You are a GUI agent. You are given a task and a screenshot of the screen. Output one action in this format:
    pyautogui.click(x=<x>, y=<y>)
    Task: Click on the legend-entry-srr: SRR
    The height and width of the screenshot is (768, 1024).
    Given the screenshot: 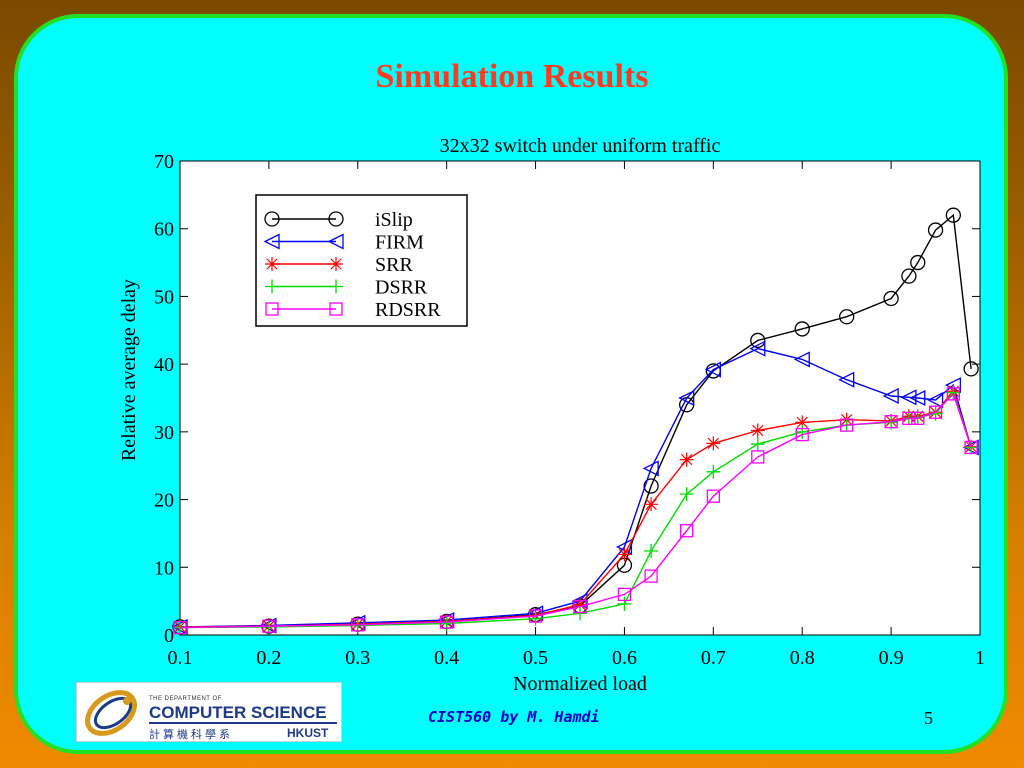 What is the action you would take?
    pyautogui.click(x=339, y=265)
    